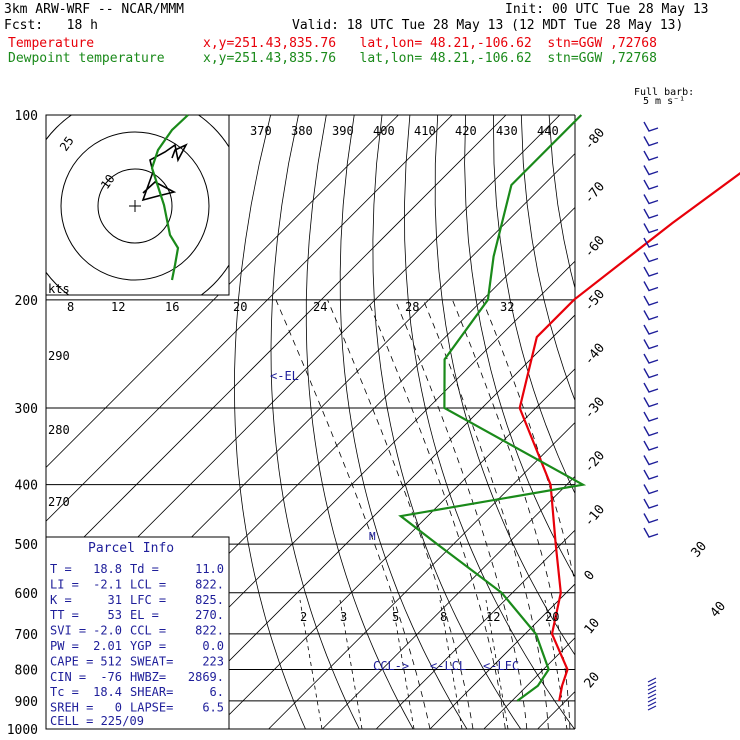  Describe the element at coordinates (59, 289) in the screenshot. I see `hodograph-unit: kts` at that location.